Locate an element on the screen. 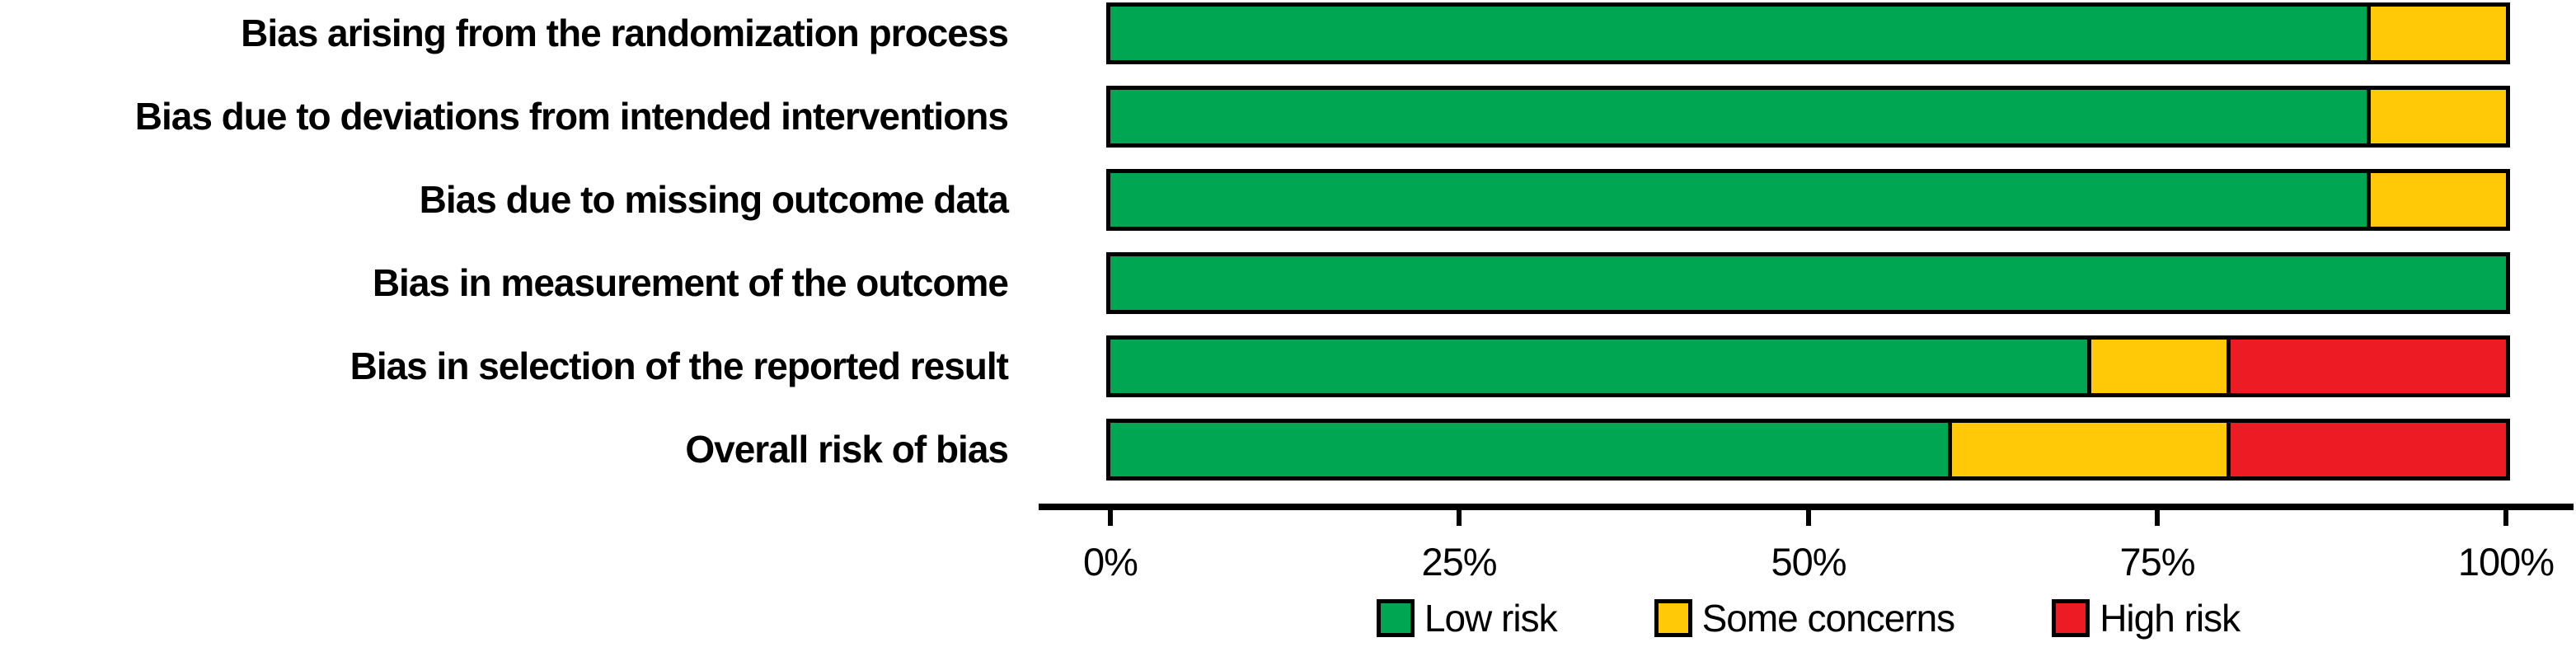 The width and height of the screenshot is (2576, 647). x-axis-tick-label-50: 50% is located at coordinates (1809, 562).